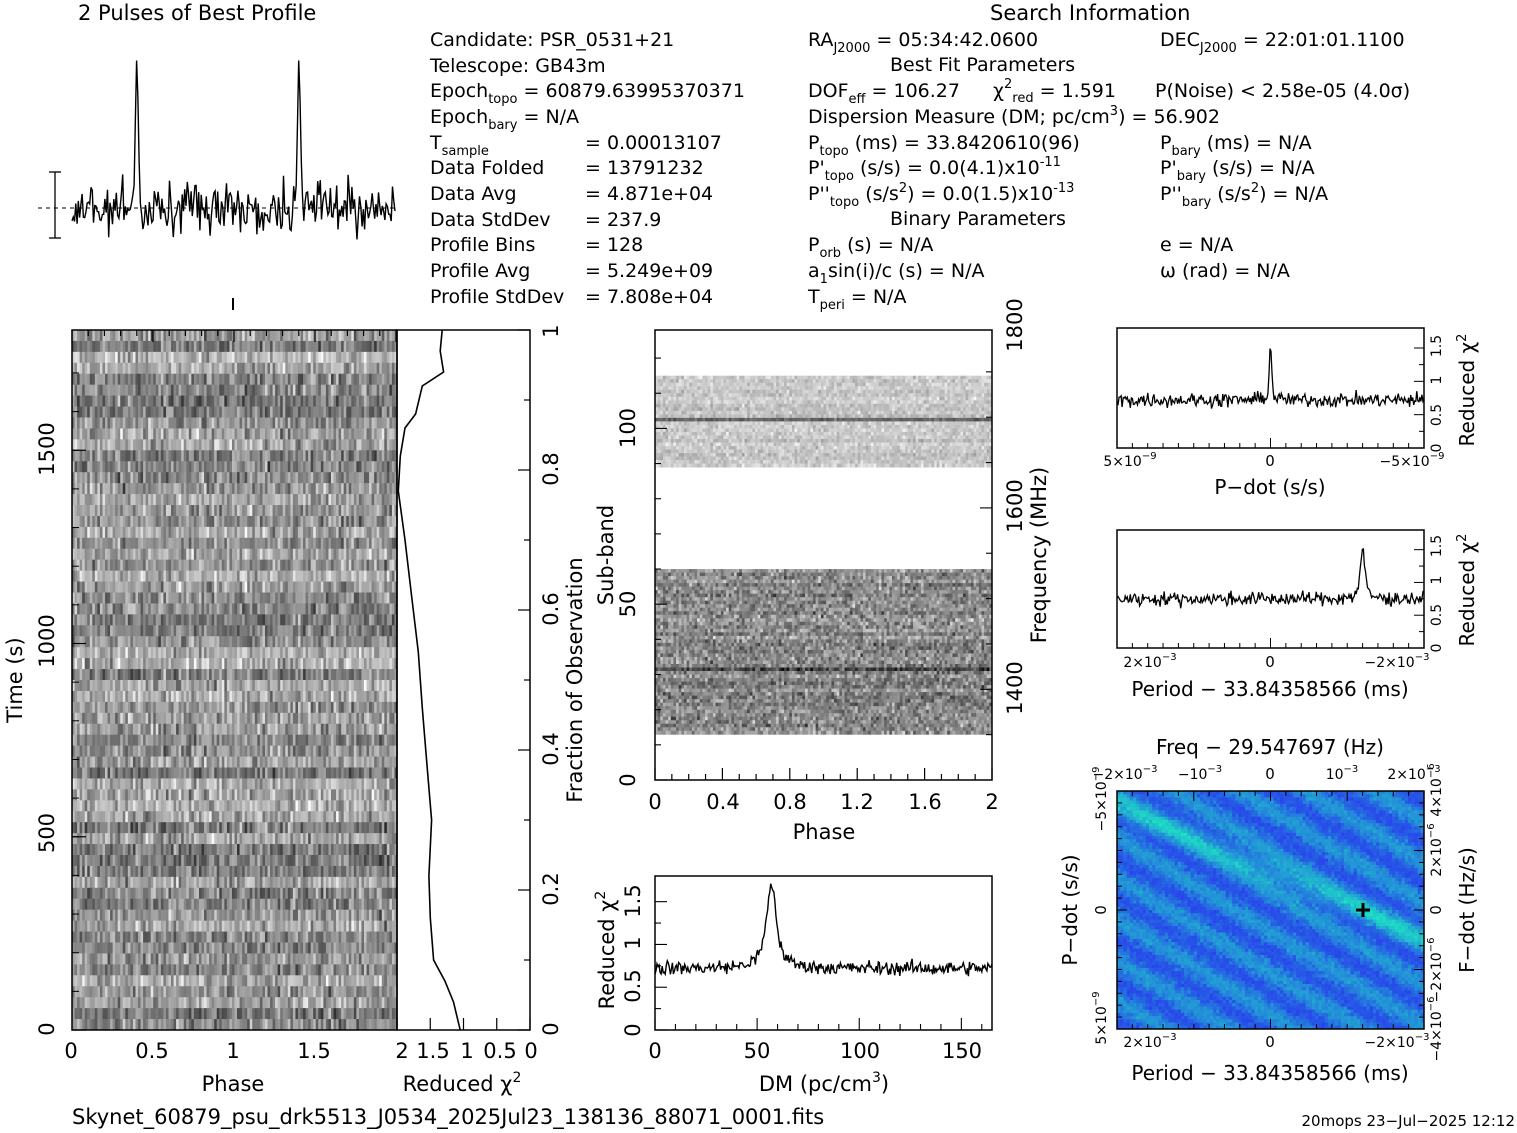 This screenshot has height=1133, width=1517. Describe the element at coordinates (941, 195) in the screenshot. I see `info-pddtopo: P''topo (s/s2) = 0.0(1.5)x10-13` at that location.